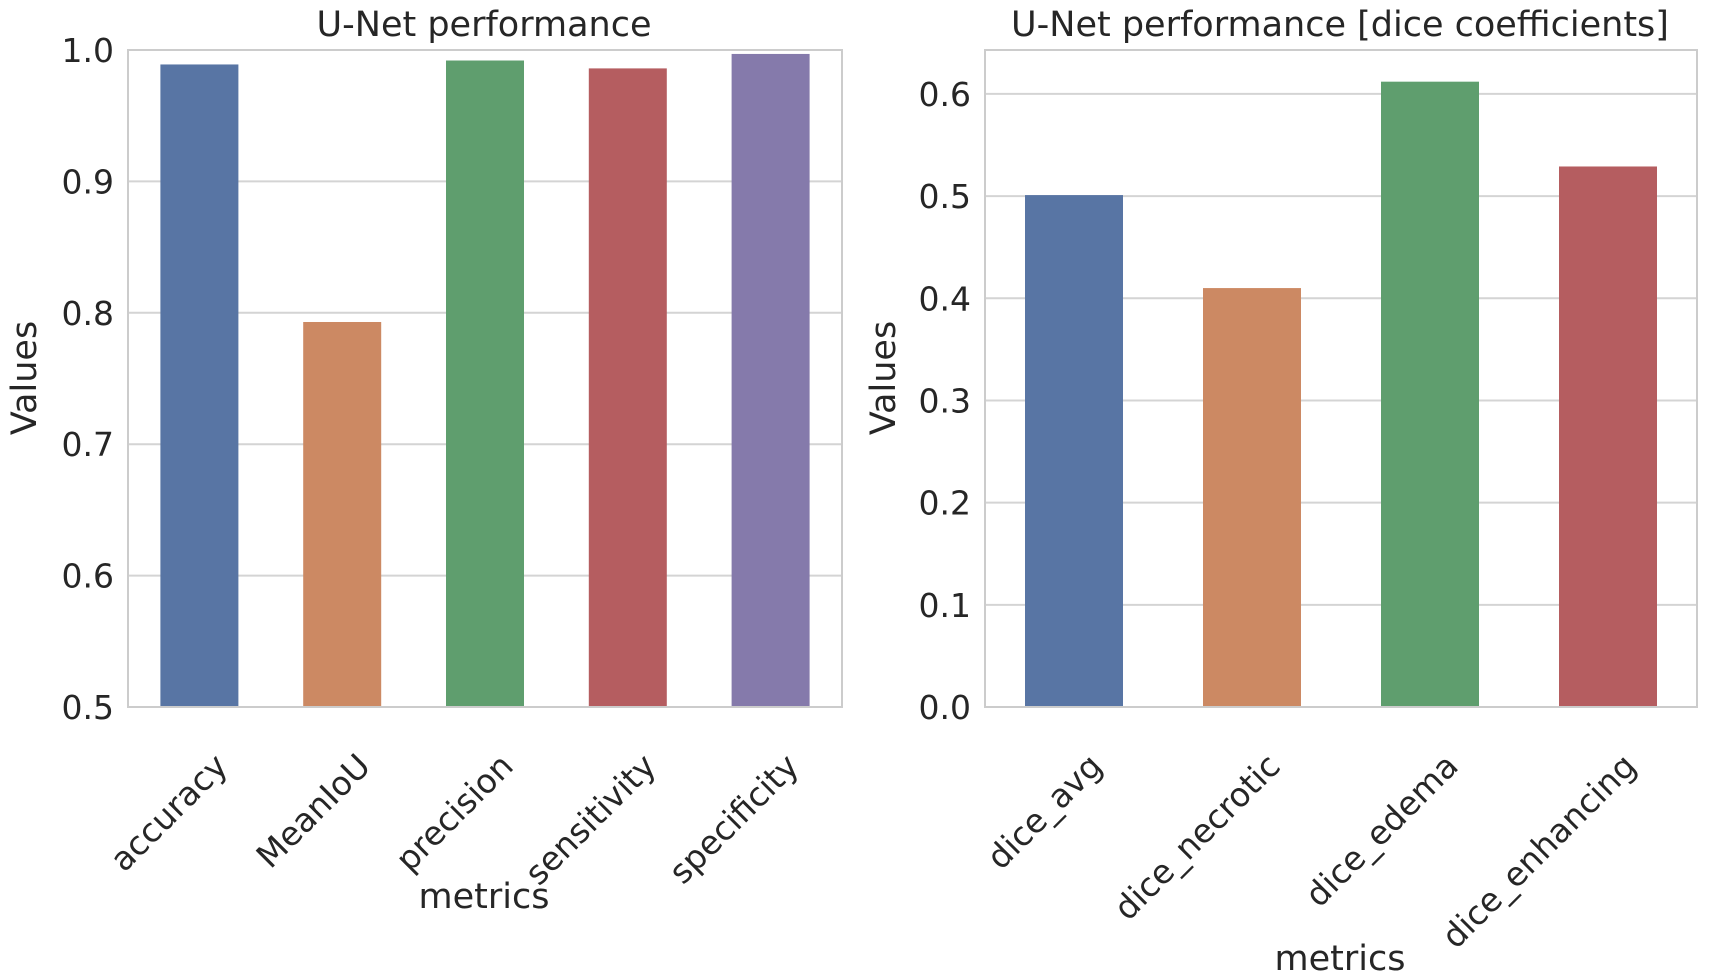 The height and width of the screenshot is (978, 1712). What do you see at coordinates (733, 818) in the screenshot?
I see `x-tick-label: specificity` at bounding box center [733, 818].